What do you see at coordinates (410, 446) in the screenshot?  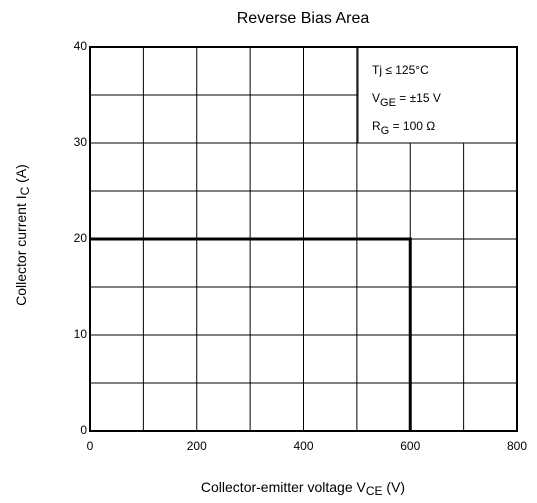 I see `x-tick-label: 600` at bounding box center [410, 446].